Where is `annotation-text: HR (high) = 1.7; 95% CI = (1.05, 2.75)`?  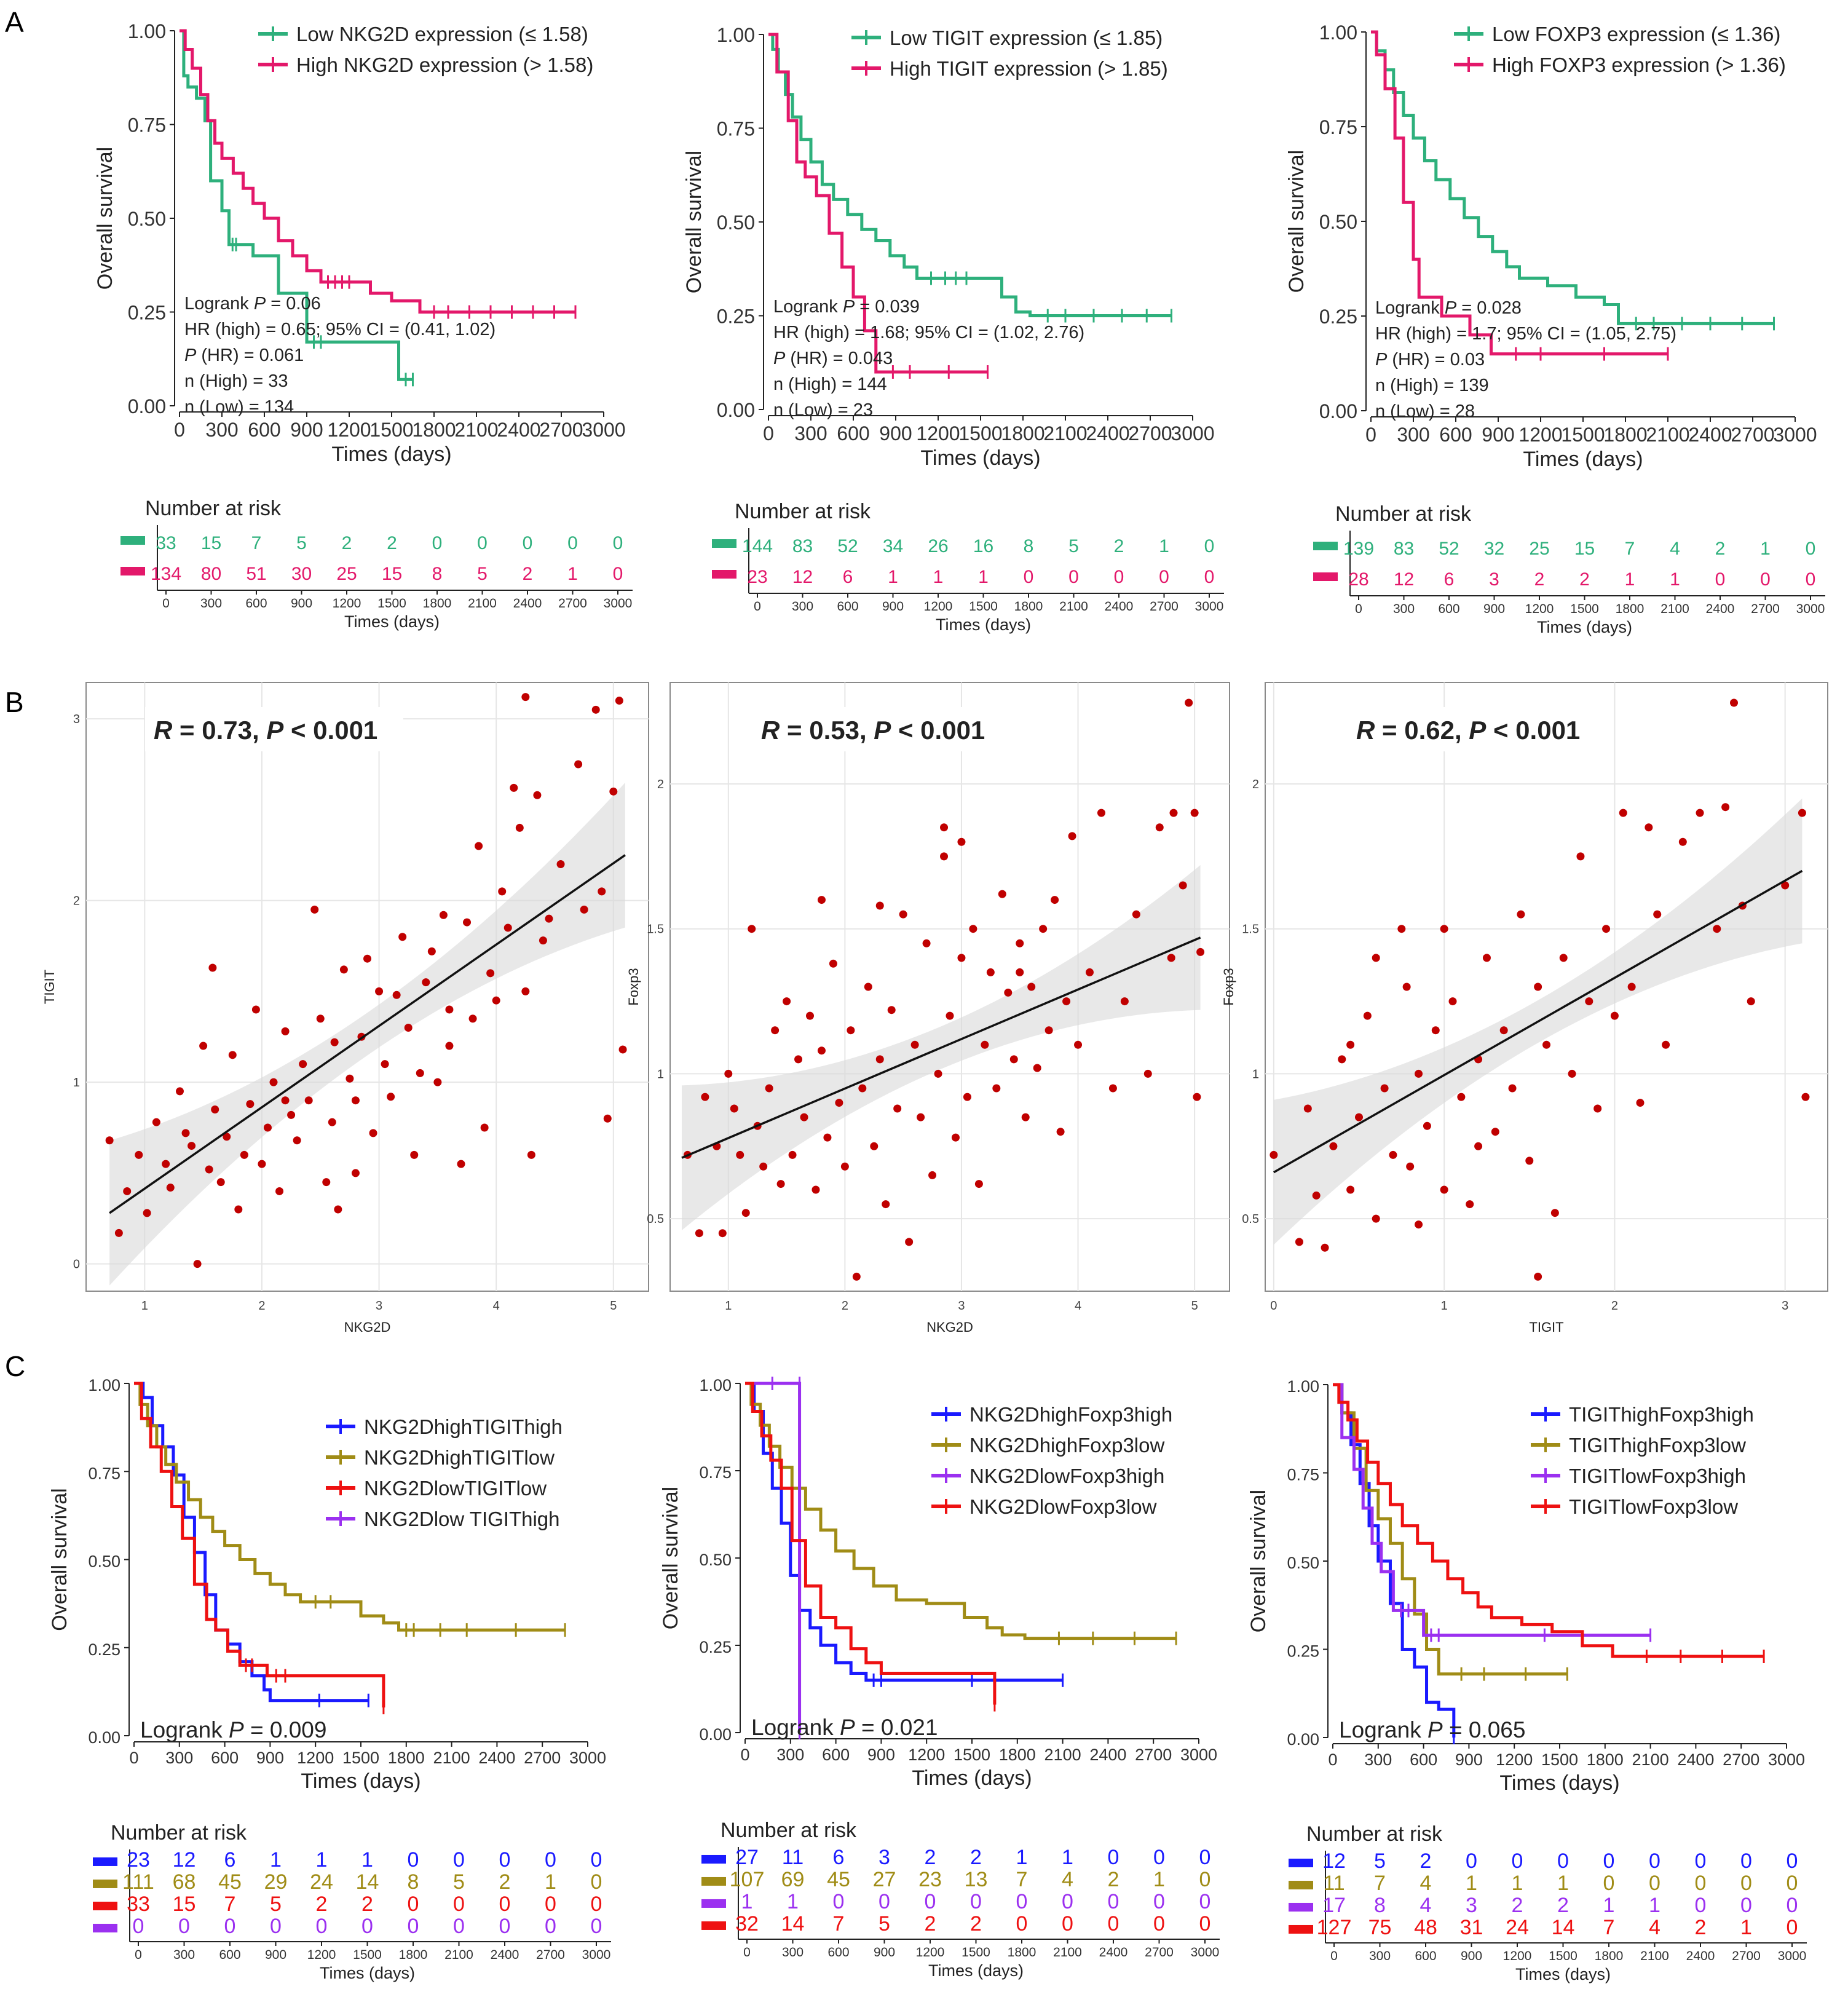
annotation-text: HR (high) = 1.7; 95% CI = (1.05, 2.75) is located at coordinates (1526, 334).